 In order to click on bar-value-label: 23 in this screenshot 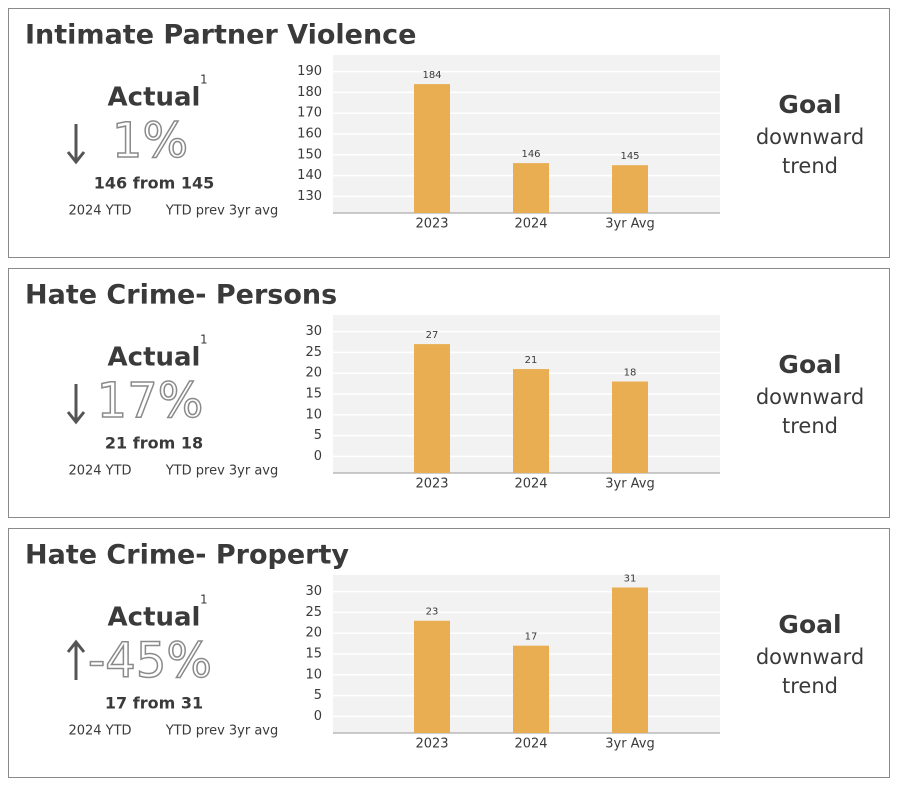, I will do `click(432, 612)`.